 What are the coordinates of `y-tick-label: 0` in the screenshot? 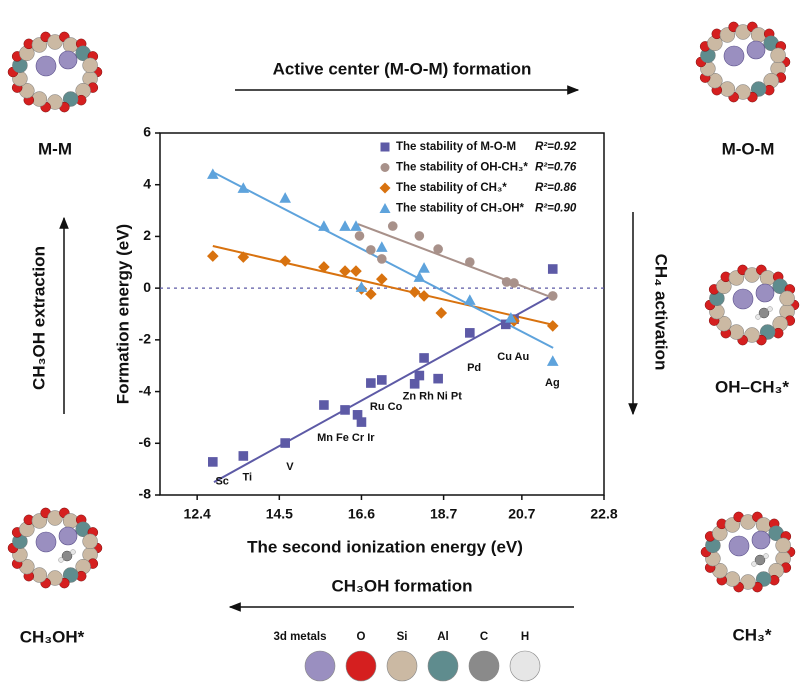 It's located at (147, 287).